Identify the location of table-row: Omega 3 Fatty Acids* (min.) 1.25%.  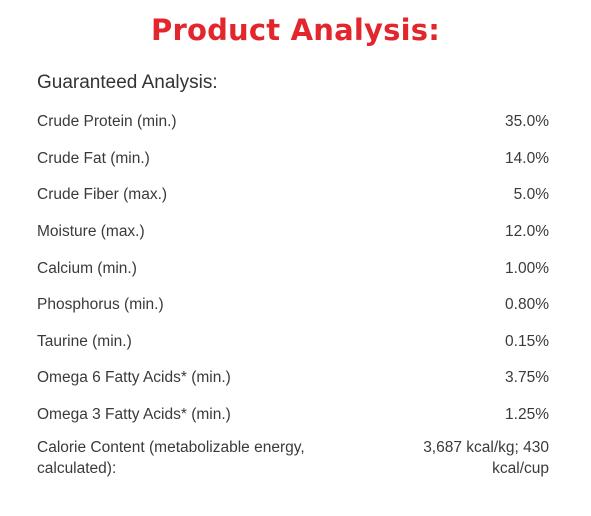
(293, 415).